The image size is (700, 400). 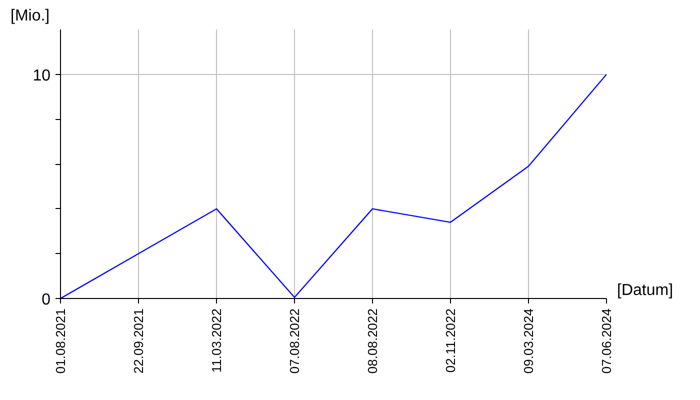 I want to click on y-axis-title: [Mio.], so click(x=30, y=16).